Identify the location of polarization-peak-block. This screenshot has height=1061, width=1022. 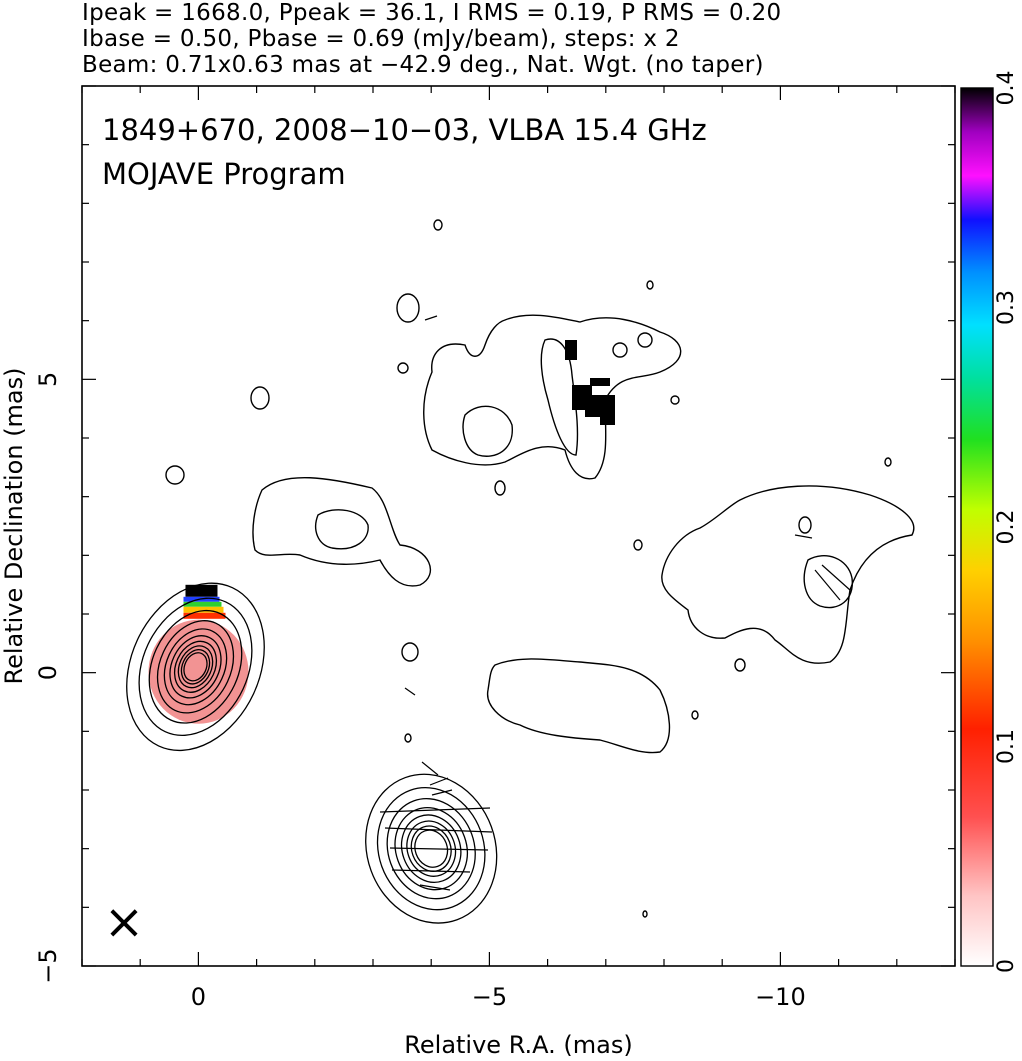
(201, 590).